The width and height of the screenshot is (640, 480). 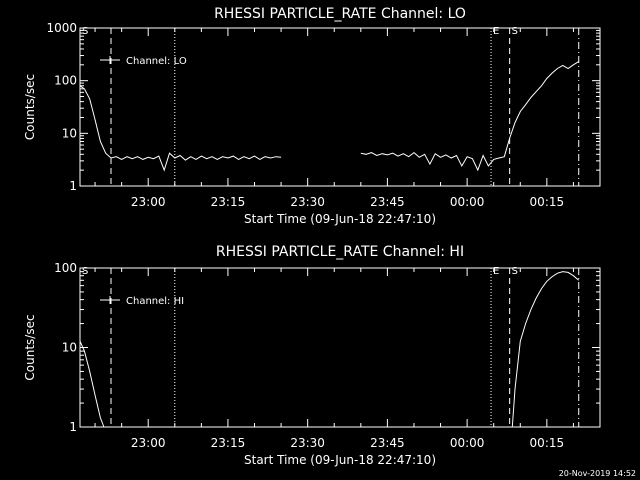 I want to click on y-tick-label: 1000, so click(x=61, y=28).